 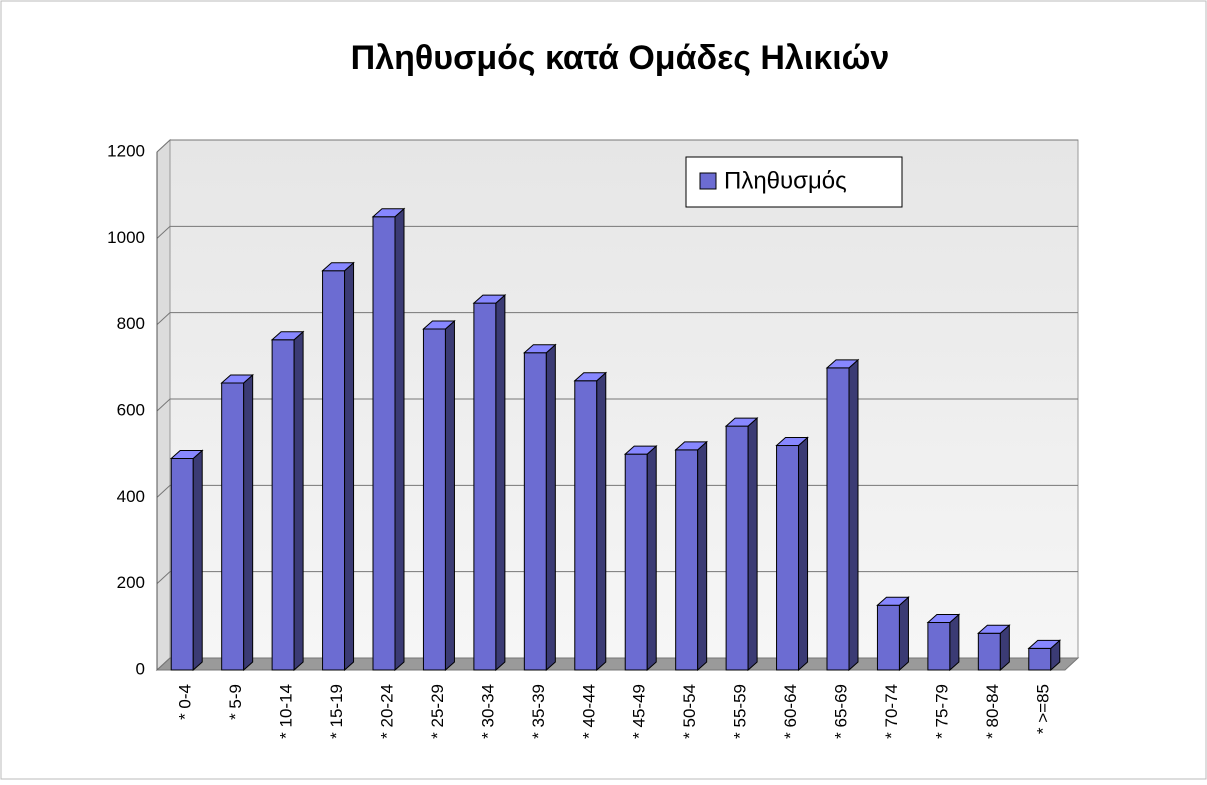 I want to click on y-tick-label: 0, so click(x=140, y=668).